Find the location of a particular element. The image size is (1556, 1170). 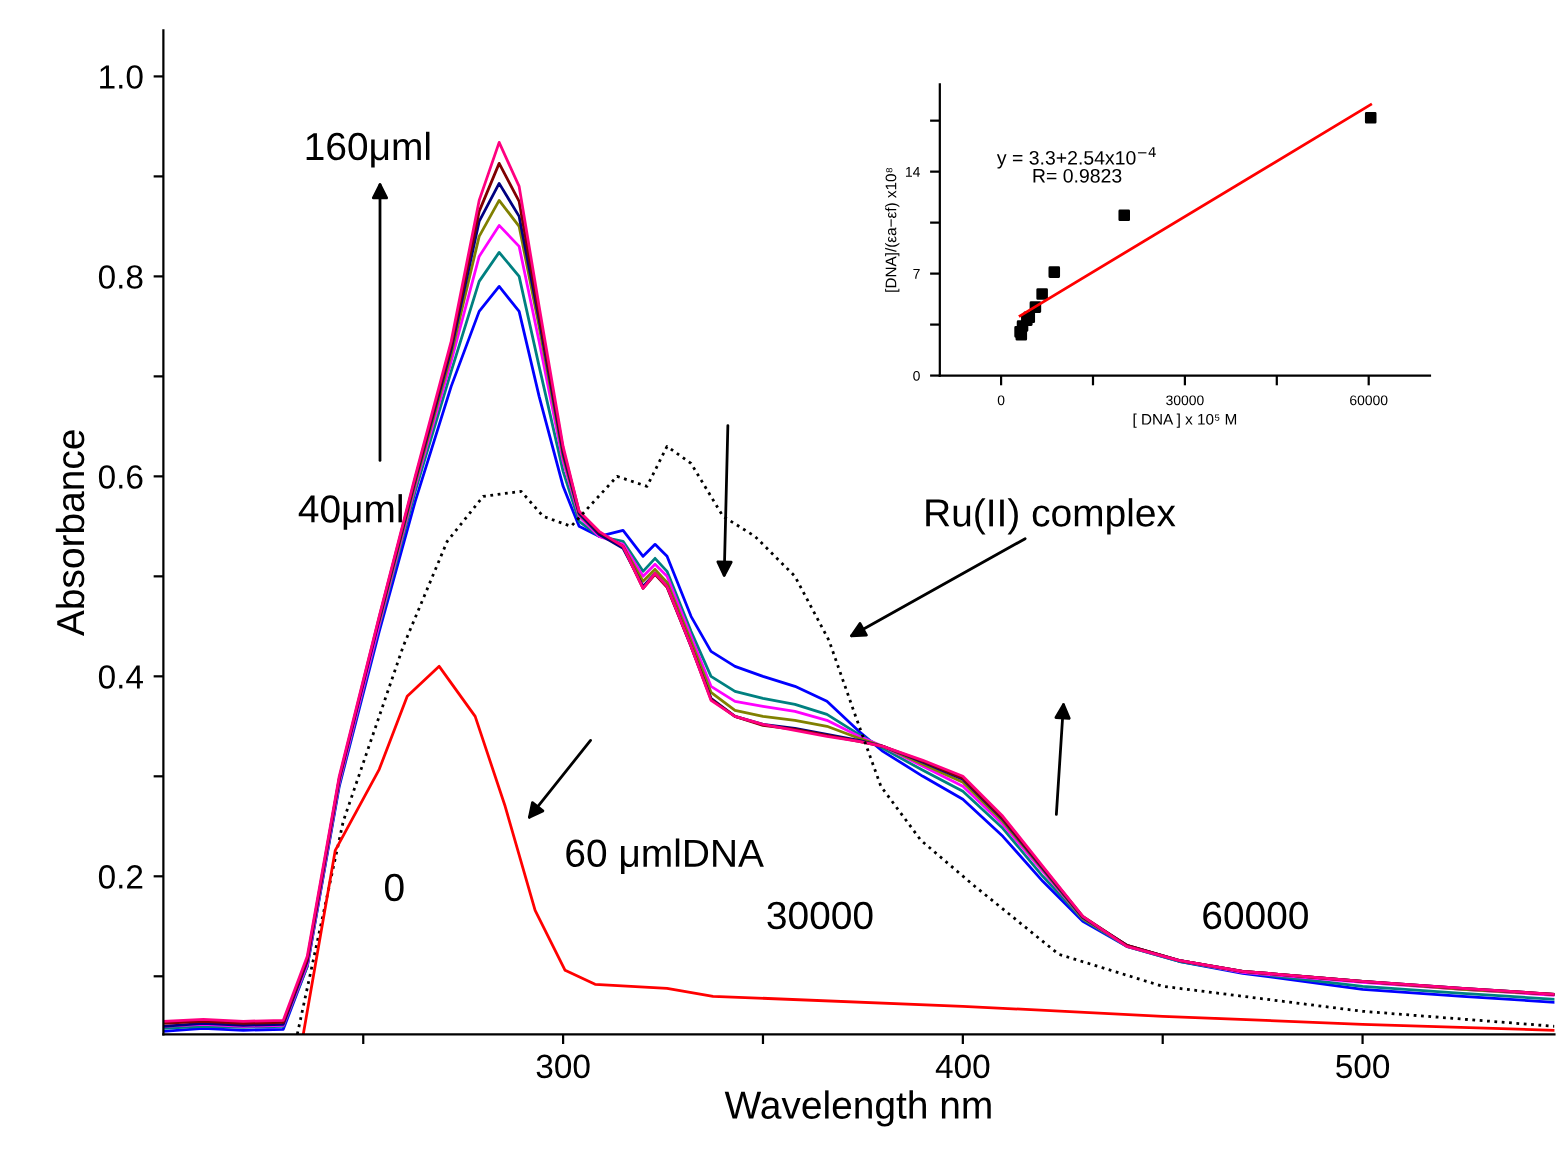

annotation: R= 0.9823 is located at coordinates (1077, 175).